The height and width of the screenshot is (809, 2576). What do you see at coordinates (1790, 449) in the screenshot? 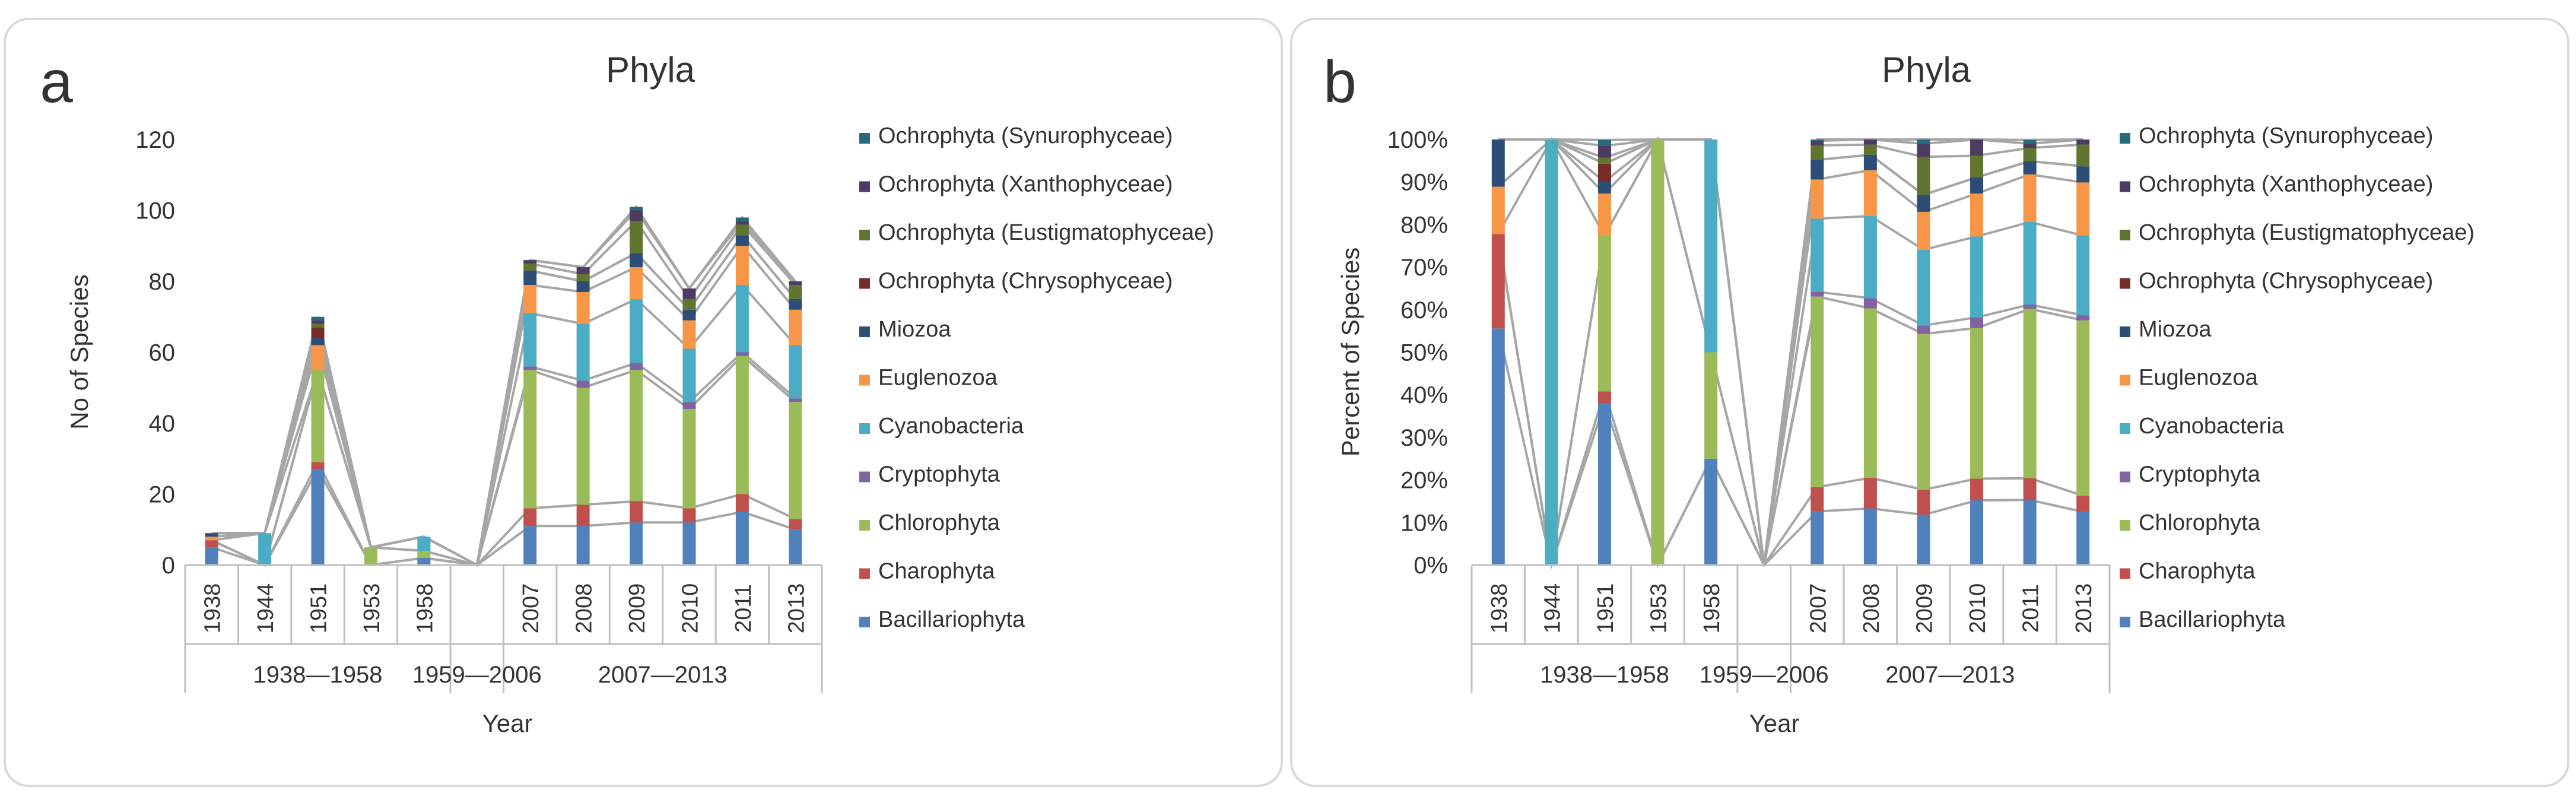
I see `series-line-bacillariophyta` at bounding box center [1790, 449].